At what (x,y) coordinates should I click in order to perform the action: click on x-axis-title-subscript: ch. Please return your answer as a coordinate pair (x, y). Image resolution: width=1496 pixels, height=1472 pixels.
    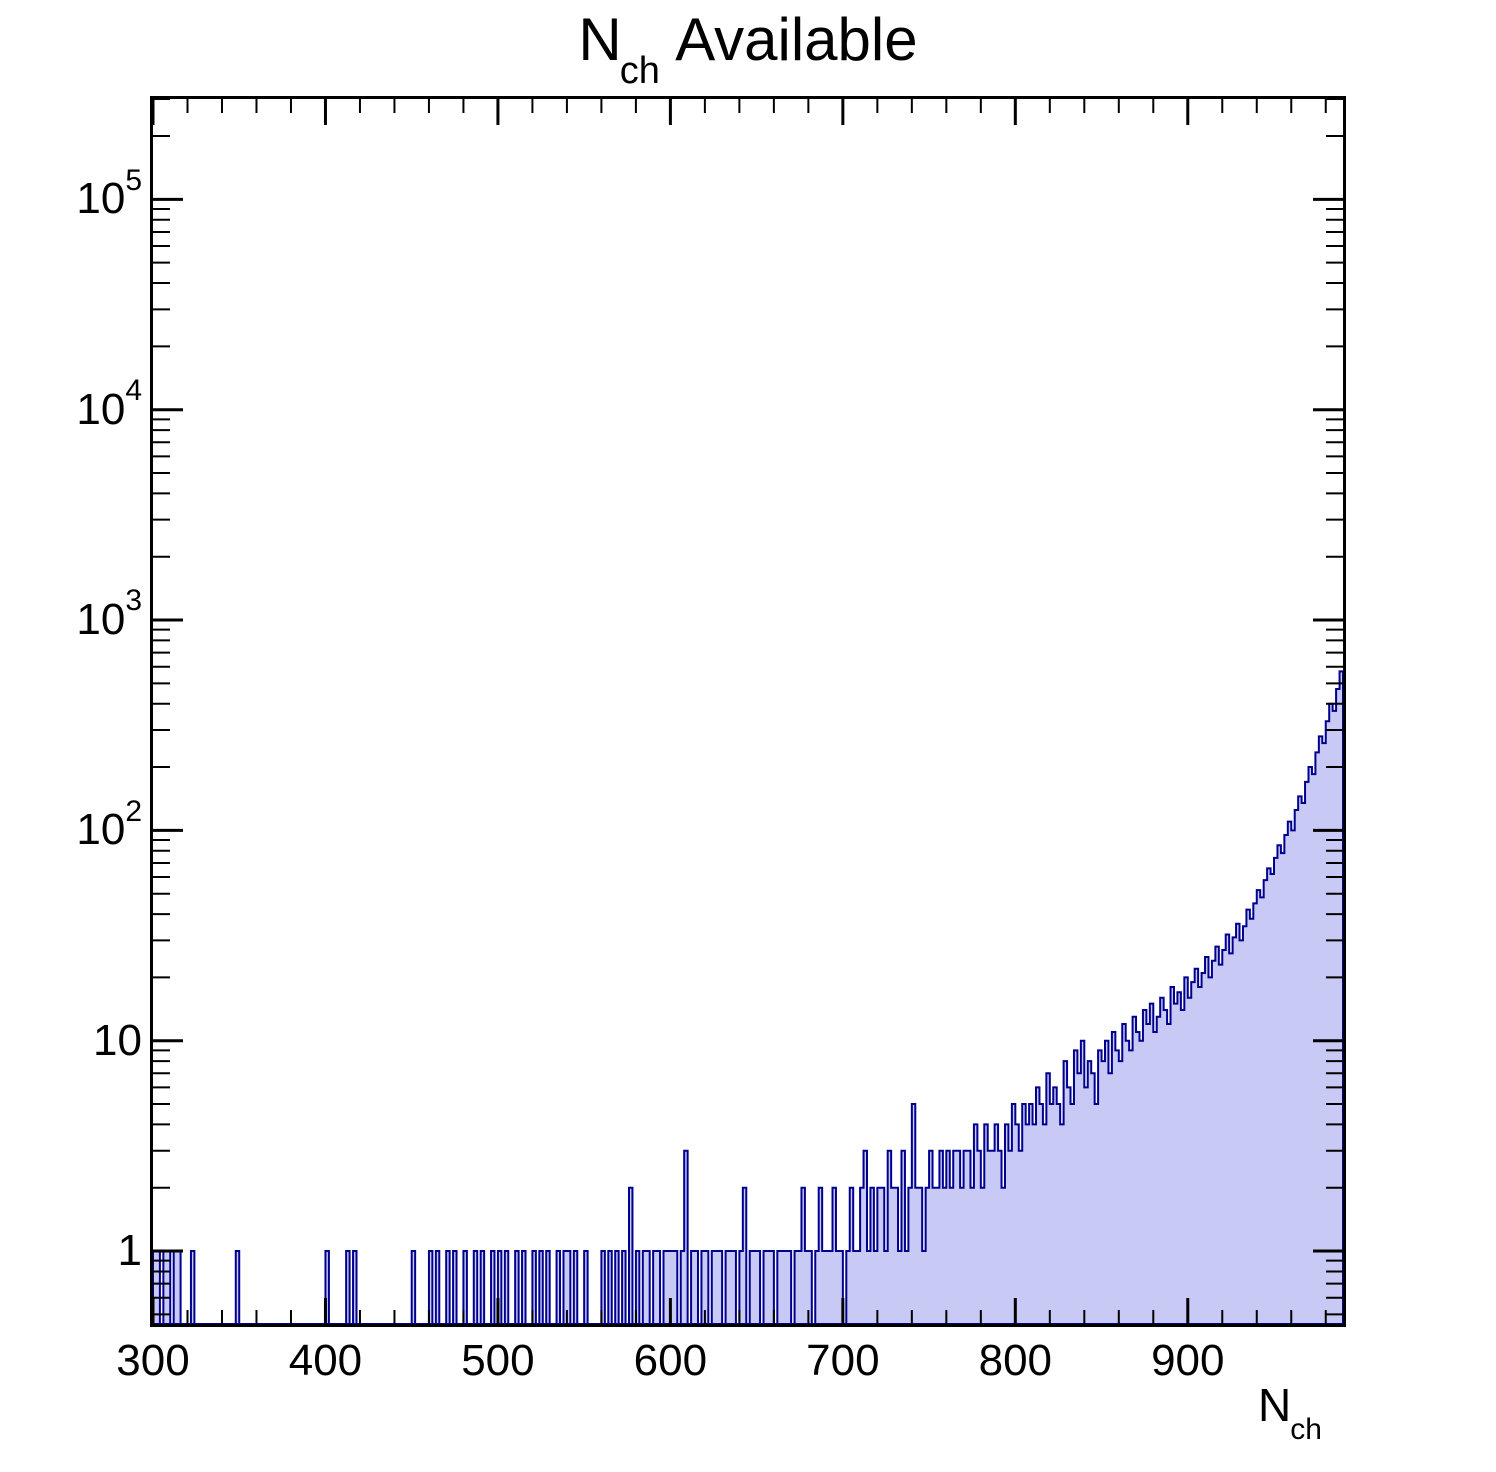
    Looking at the image, I should click on (1306, 1430).